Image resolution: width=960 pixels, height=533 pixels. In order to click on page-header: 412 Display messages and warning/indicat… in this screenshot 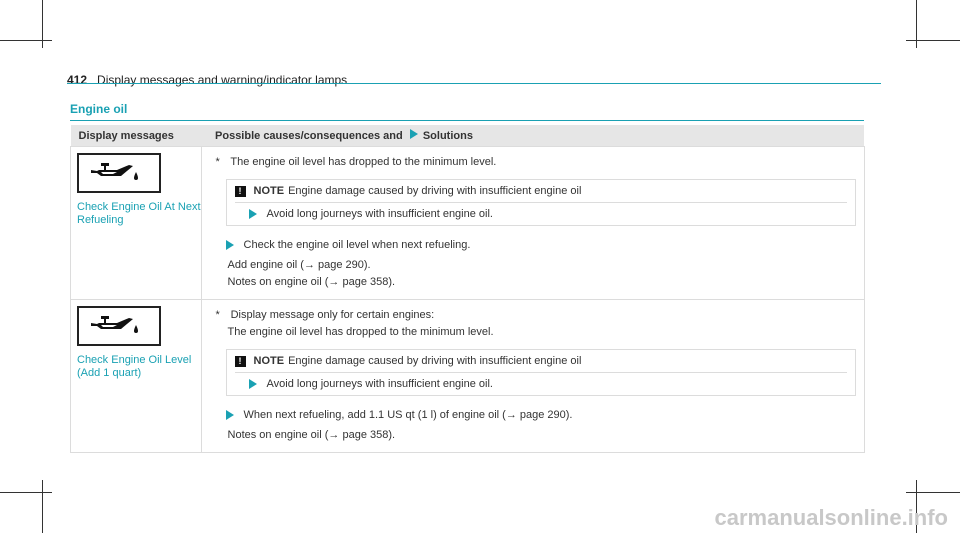, I will do `click(207, 80)`.